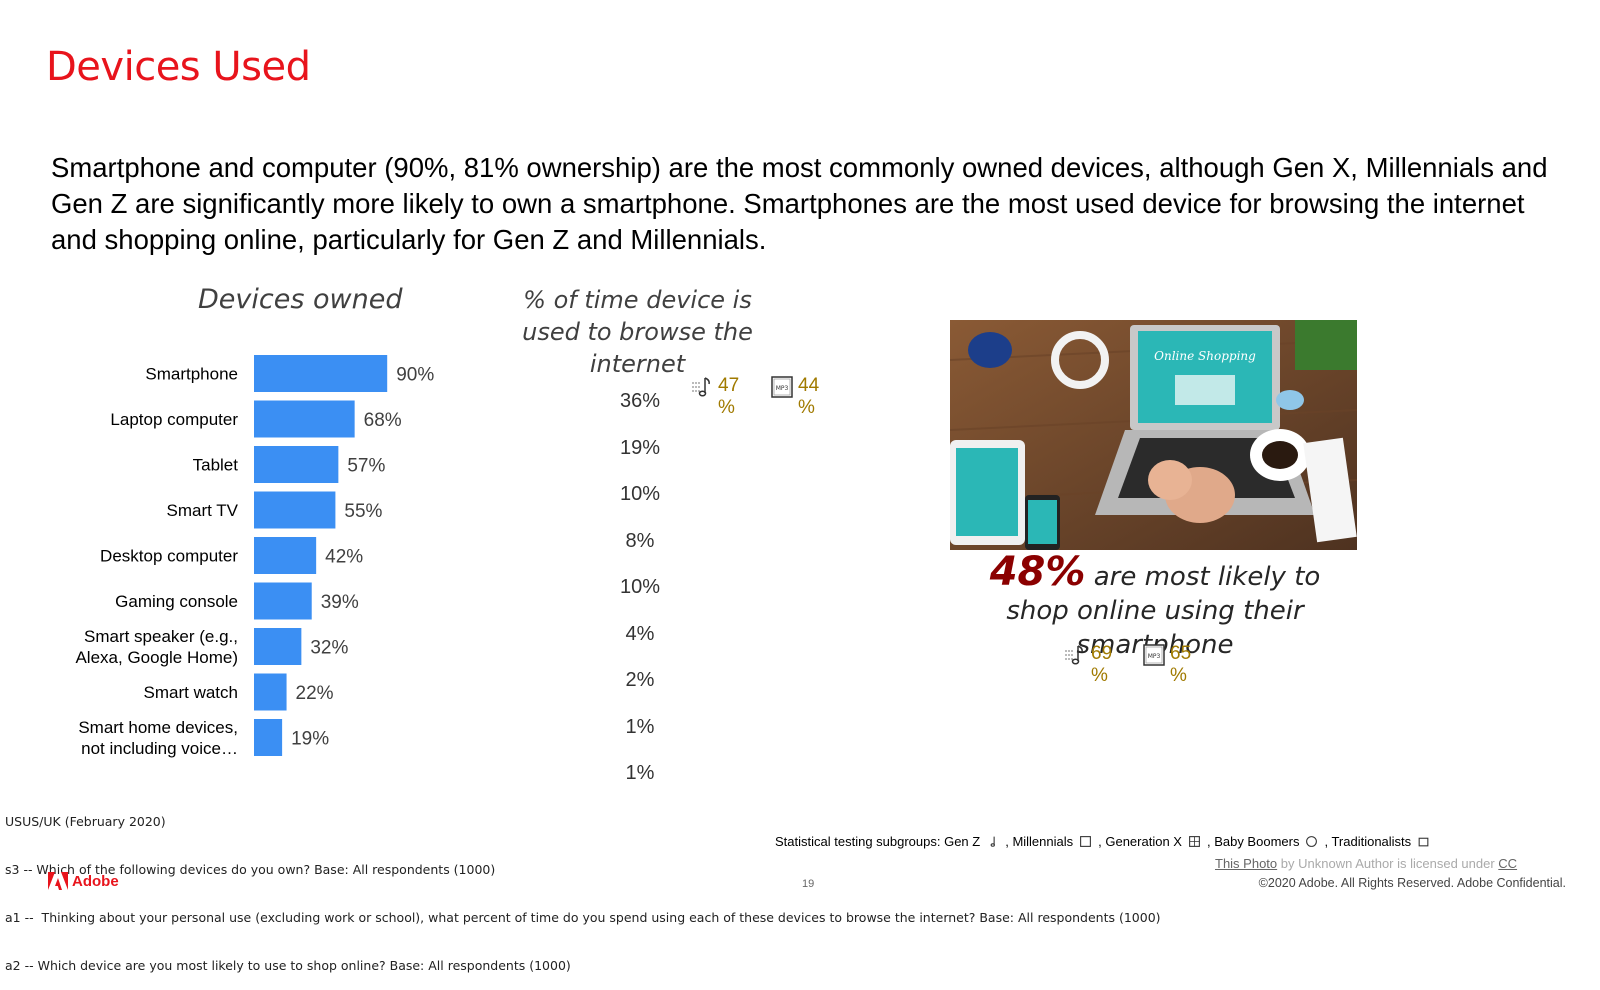 This screenshot has height=990, width=1600. What do you see at coordinates (85, 821) in the screenshot?
I see `footnote-line: USUS/UK (February 2020)` at bounding box center [85, 821].